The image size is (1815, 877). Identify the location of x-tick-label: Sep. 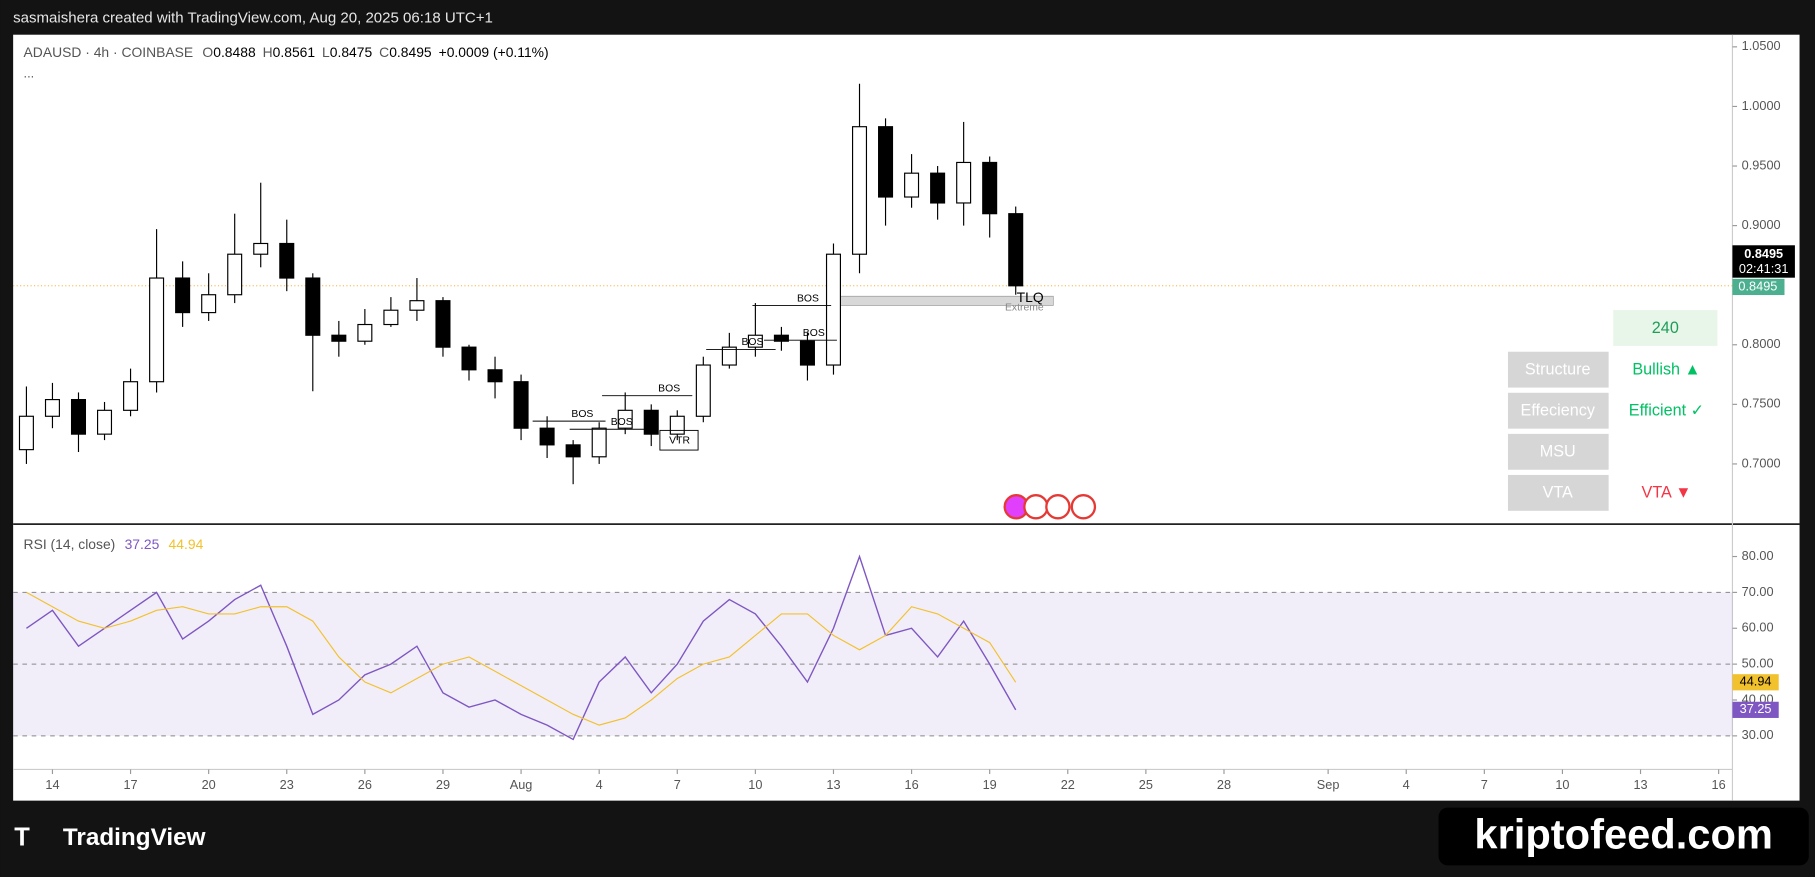
(1328, 784).